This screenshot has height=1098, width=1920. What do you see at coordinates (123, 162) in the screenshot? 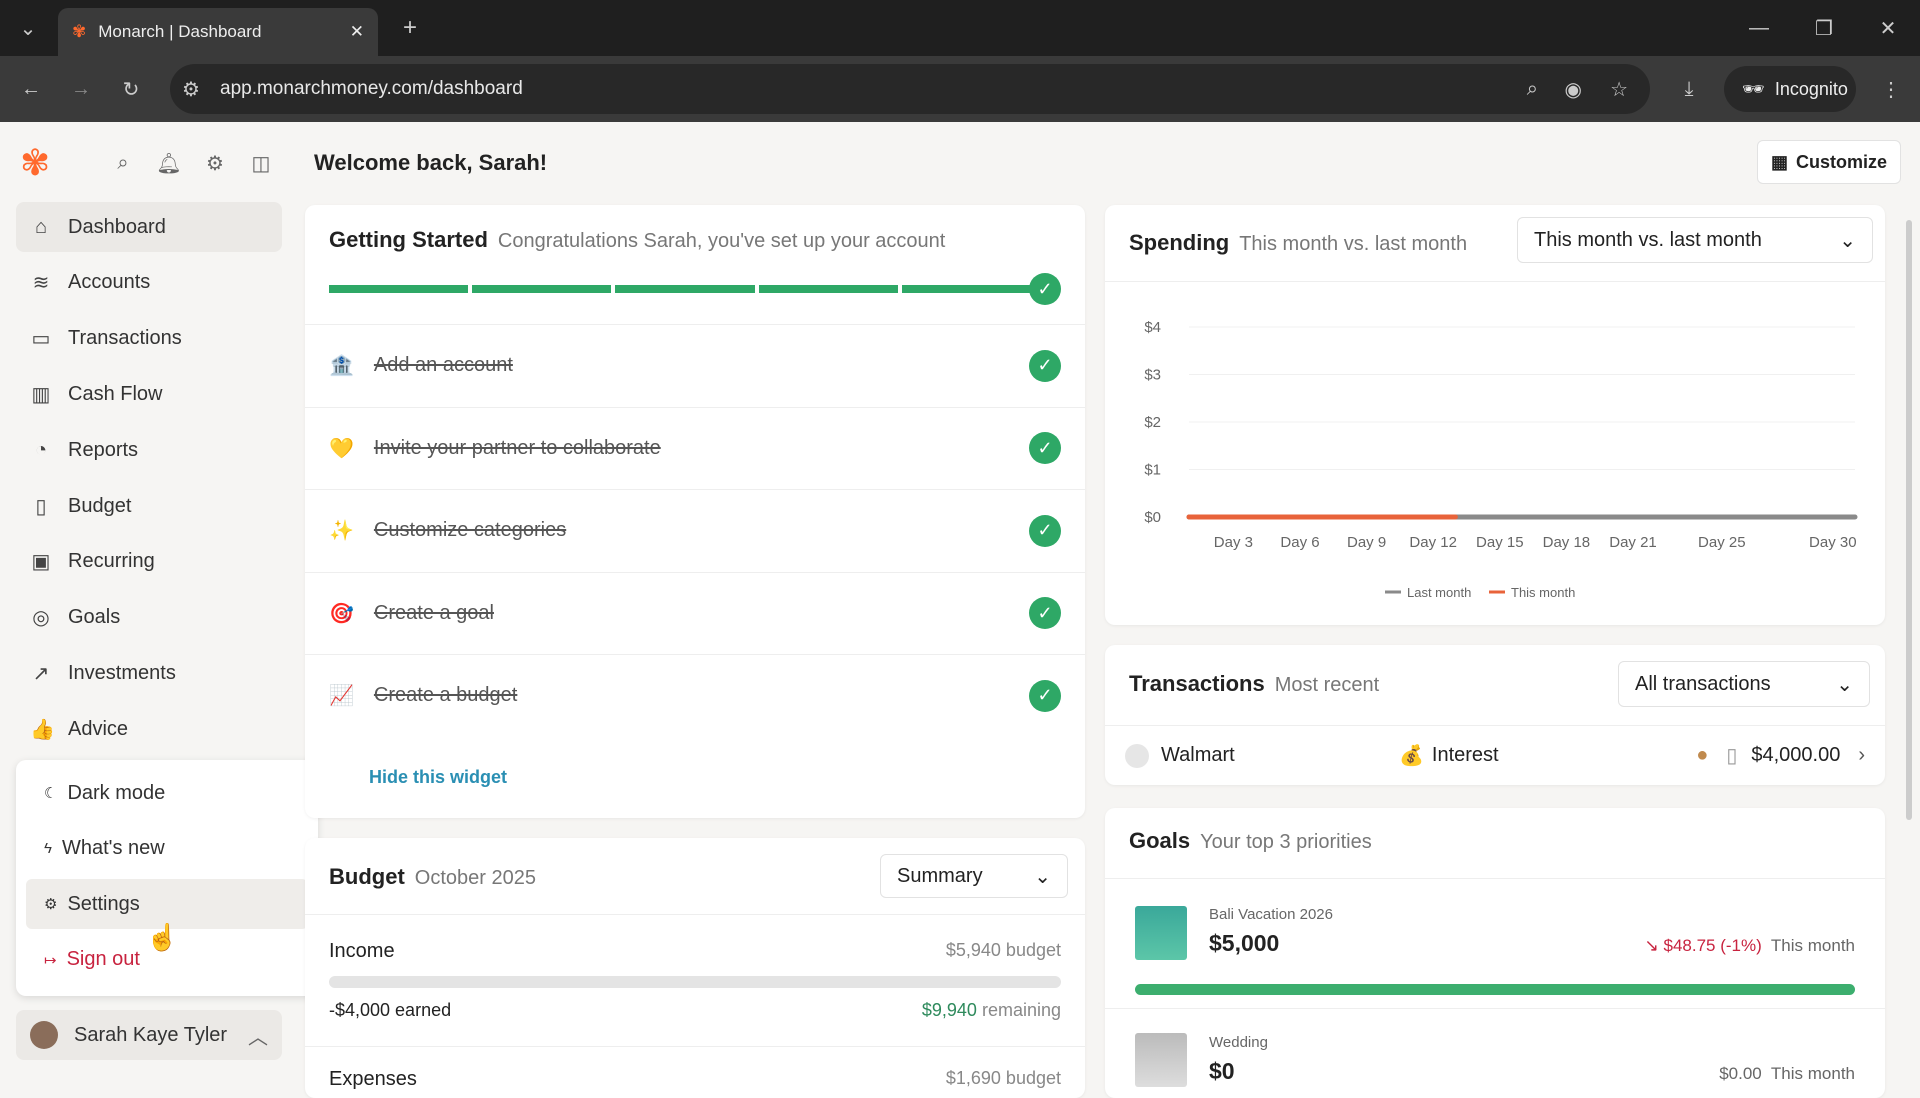
I see `search-icon: ⌕` at bounding box center [123, 162].